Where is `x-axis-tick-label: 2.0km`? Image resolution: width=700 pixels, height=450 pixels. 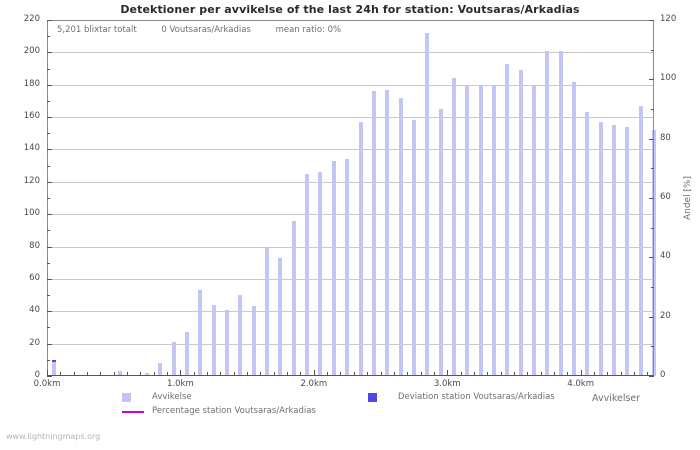
x-axis-tick-label: 2.0km is located at coordinates (314, 384).